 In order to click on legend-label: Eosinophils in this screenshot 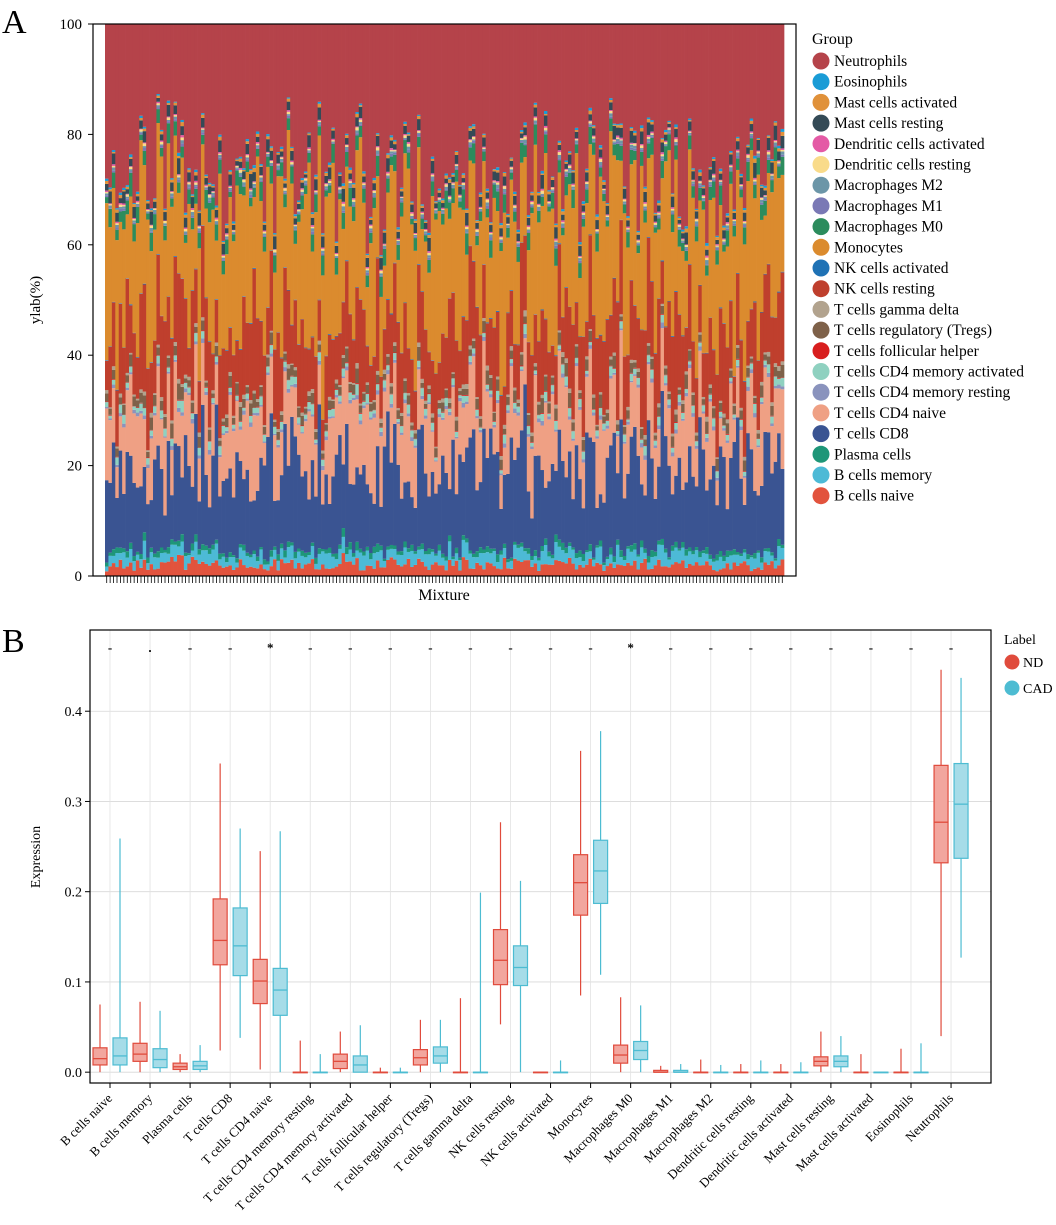, I will do `click(870, 82)`.